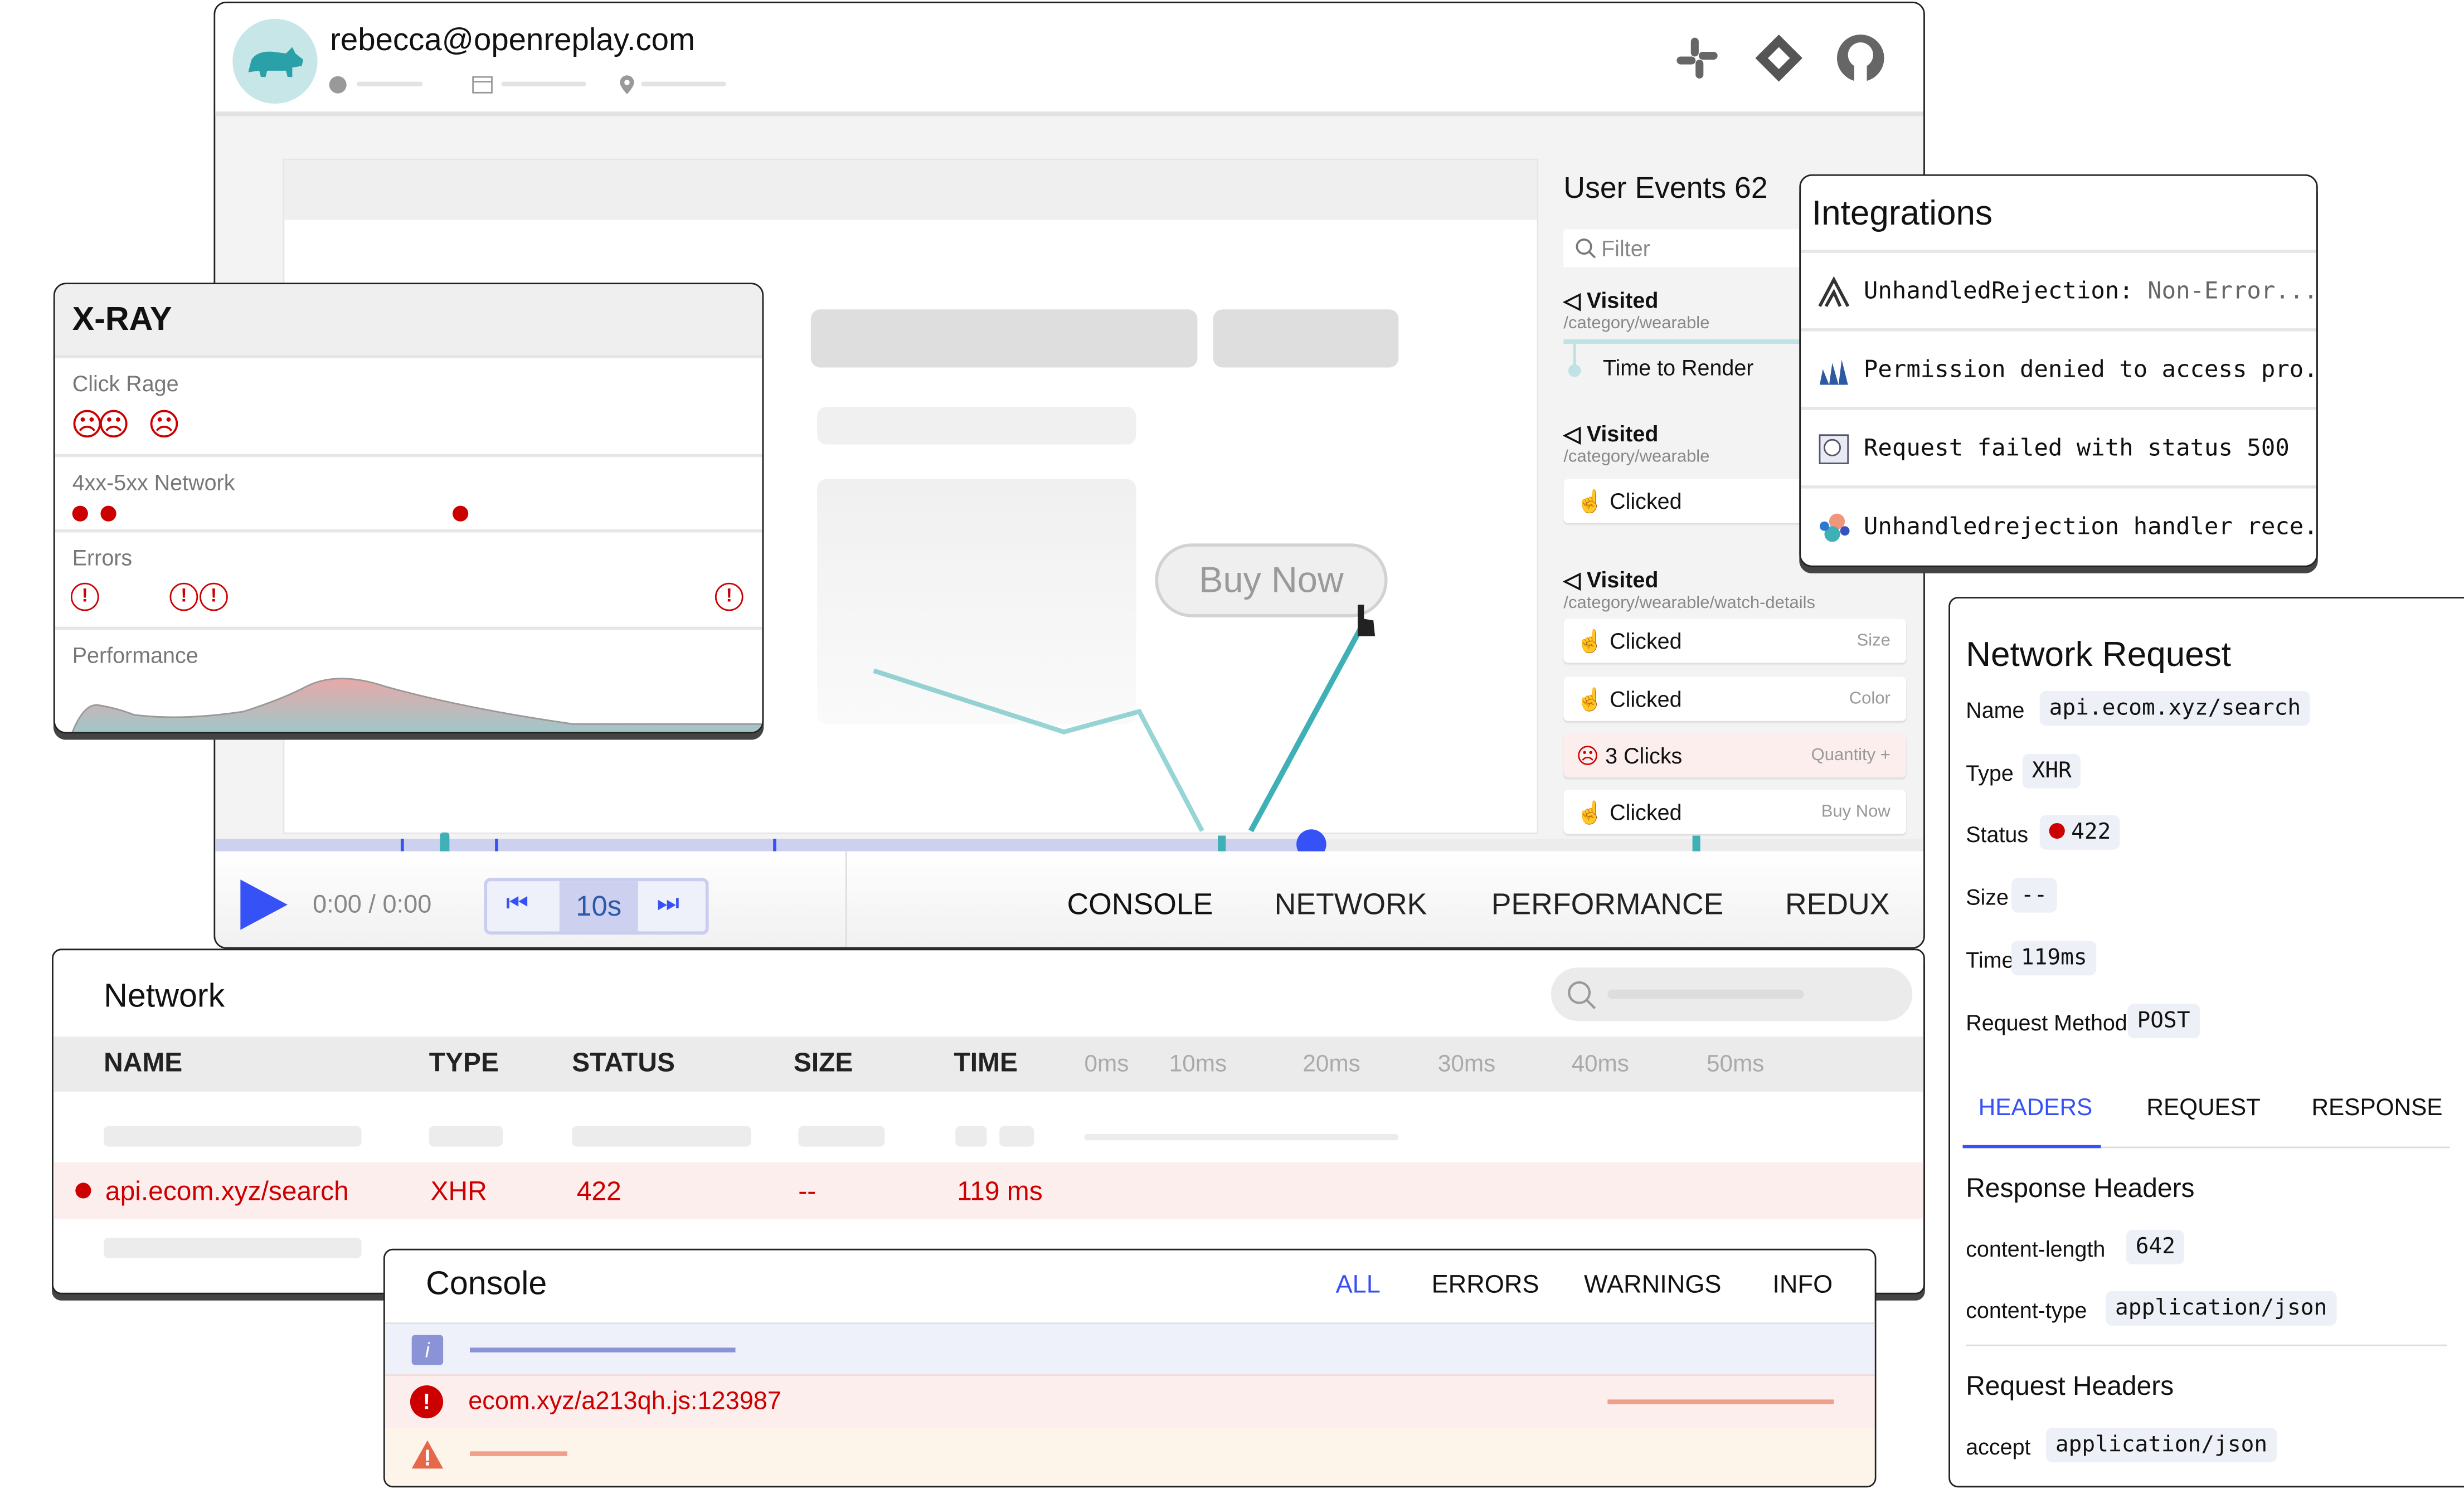 The height and width of the screenshot is (1489, 2464). I want to click on jira-icon, so click(1779, 58).